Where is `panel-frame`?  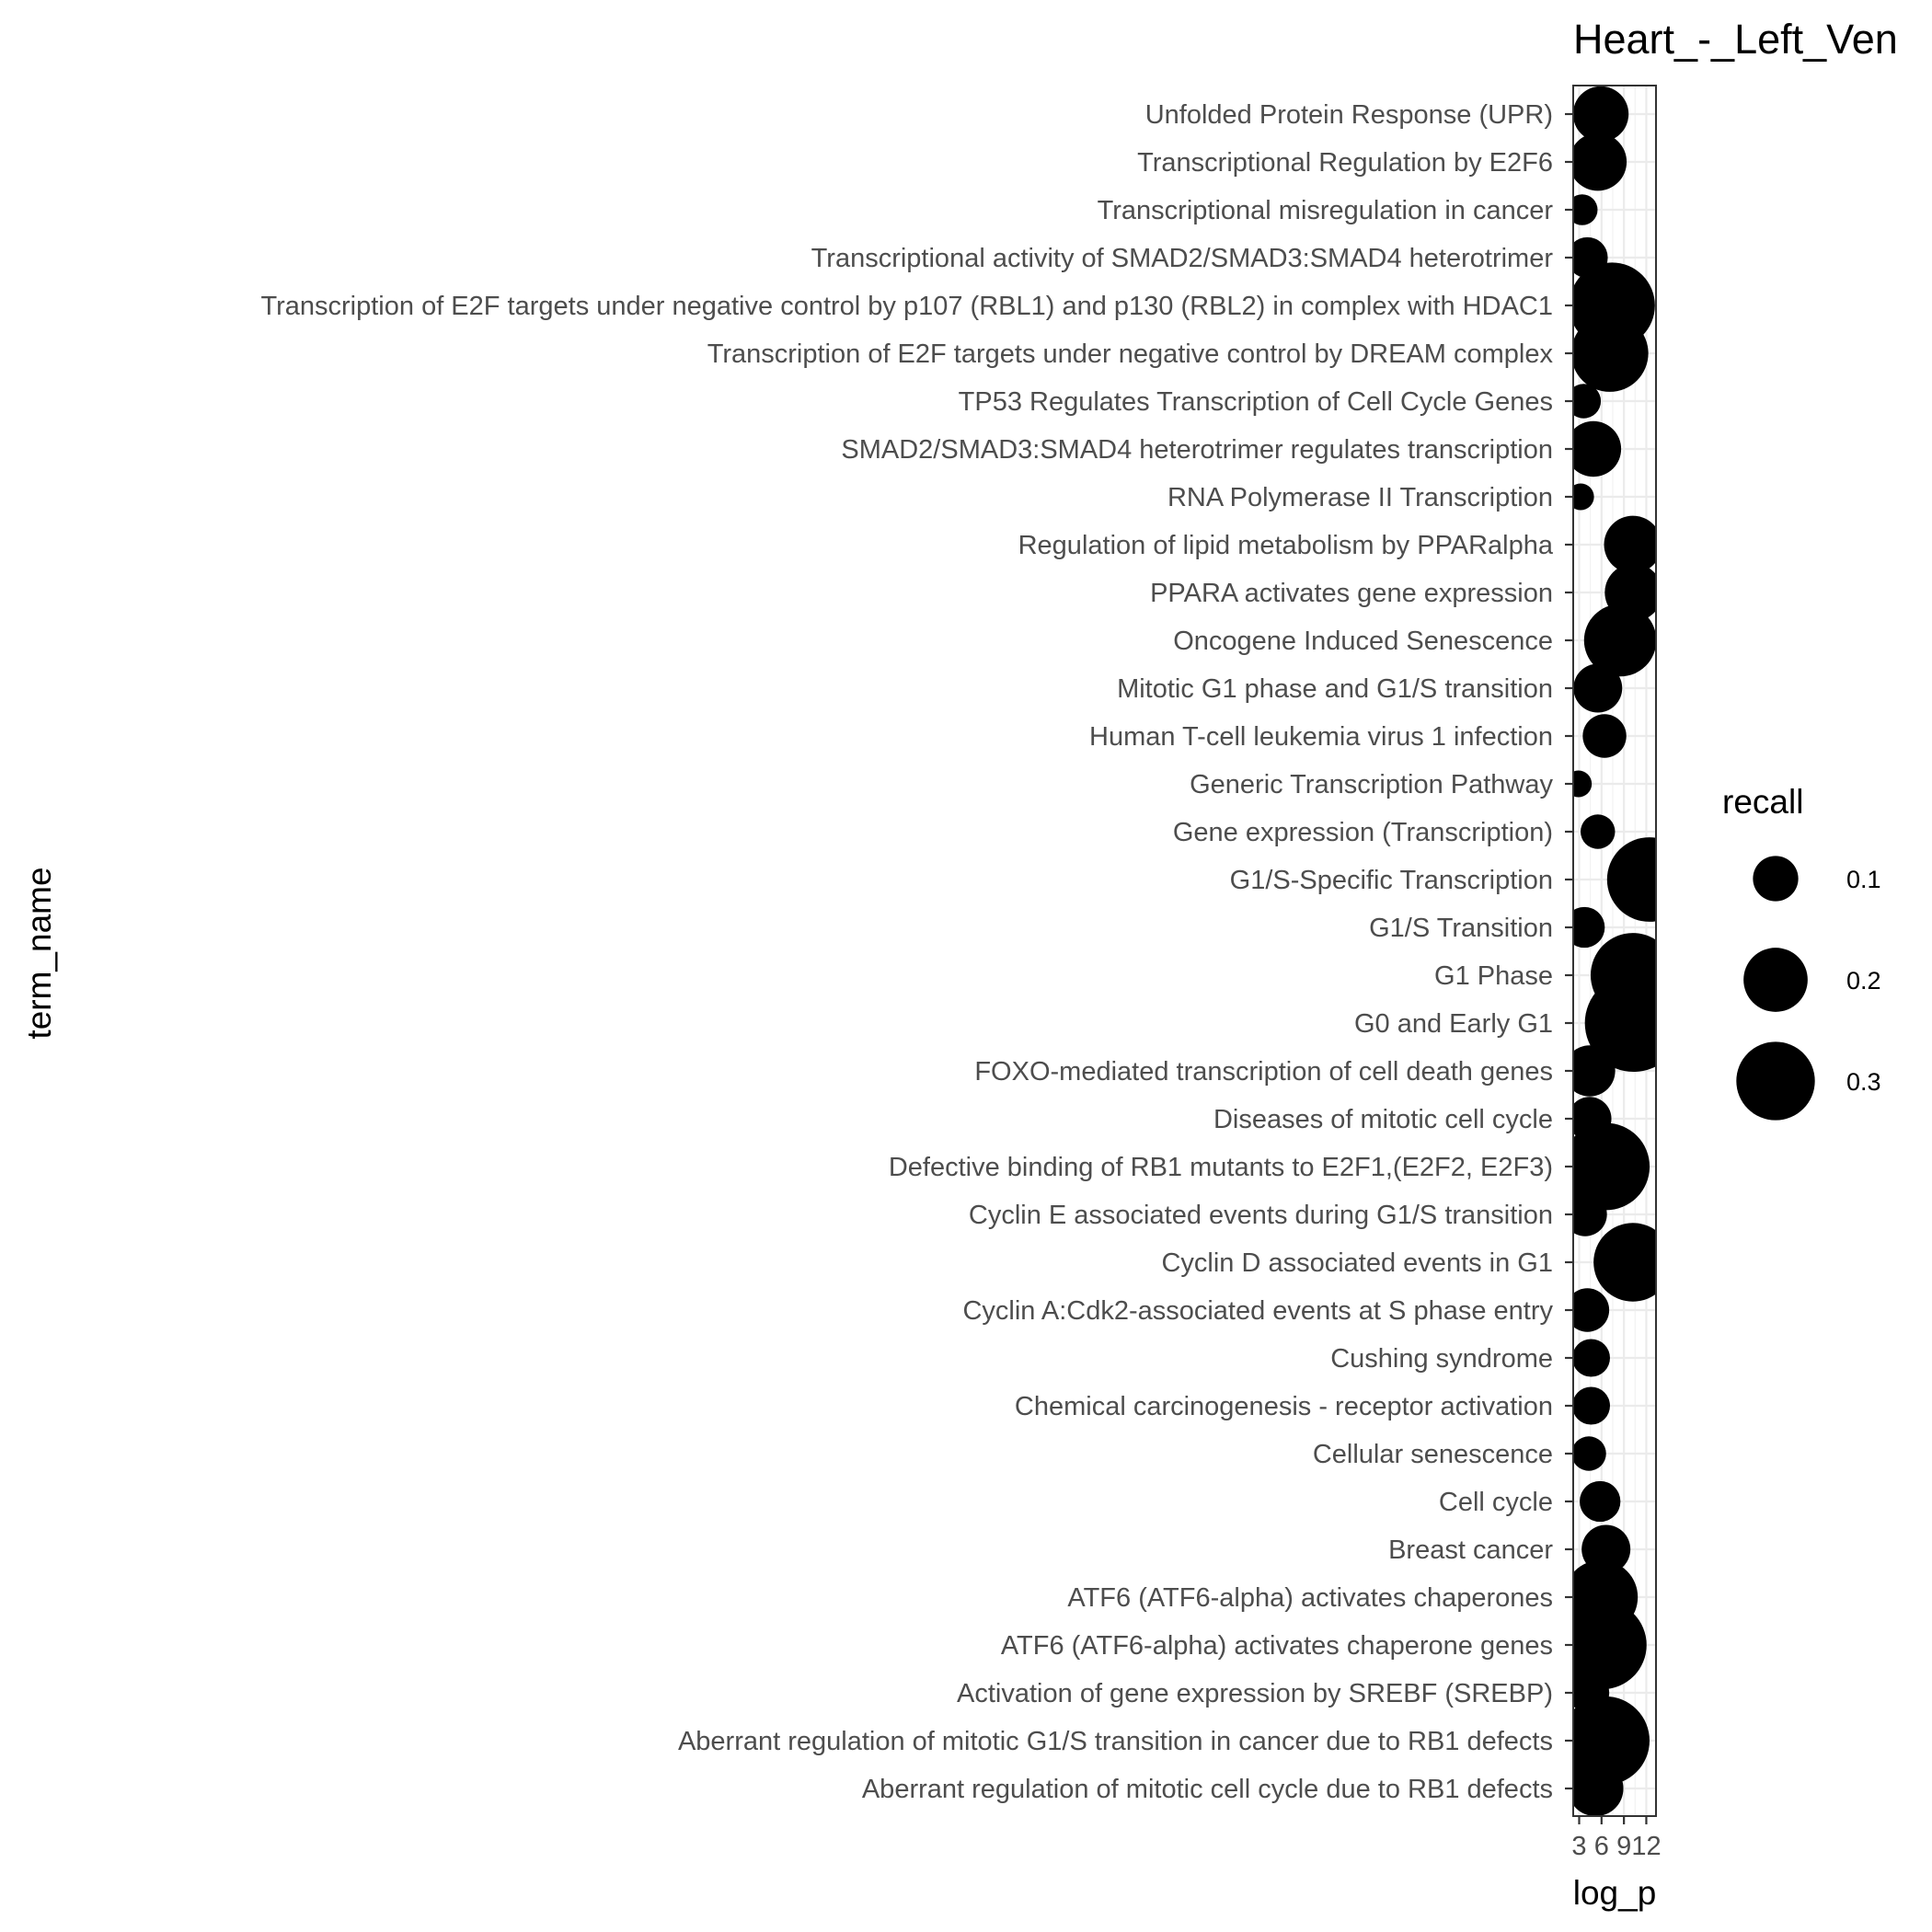
panel-frame is located at coordinates (1614, 951).